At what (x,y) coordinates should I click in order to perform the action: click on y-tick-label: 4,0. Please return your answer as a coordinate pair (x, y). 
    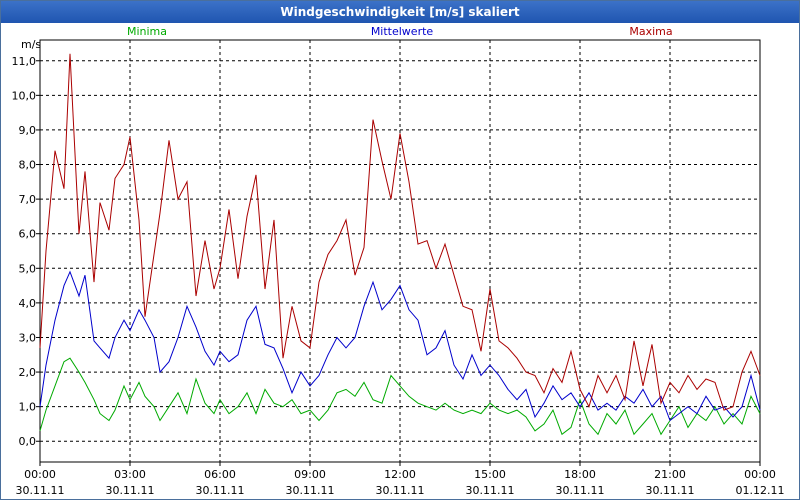
    Looking at the image, I should click on (28, 303).